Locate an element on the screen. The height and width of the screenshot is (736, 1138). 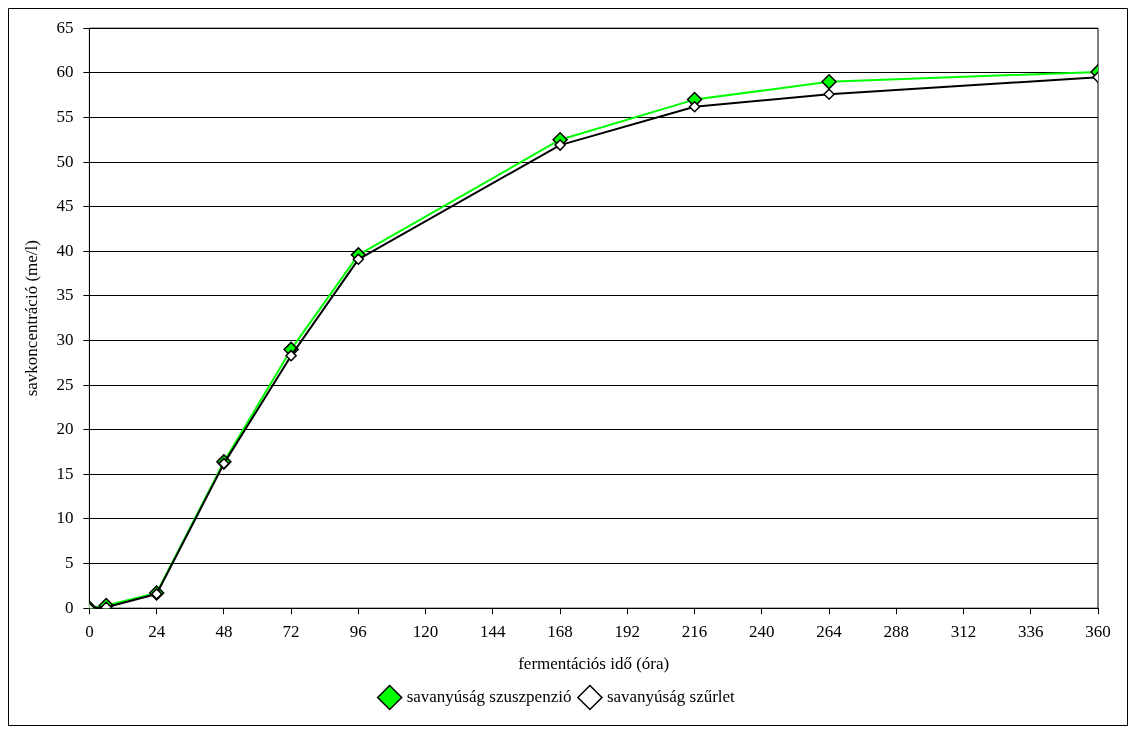
y-tick-label: 10 is located at coordinates (65, 518).